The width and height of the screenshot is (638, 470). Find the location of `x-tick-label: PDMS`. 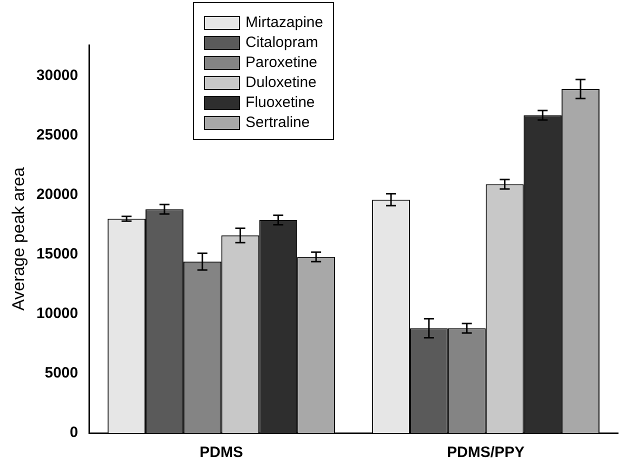

x-tick-label: PDMS is located at coordinates (222, 453).